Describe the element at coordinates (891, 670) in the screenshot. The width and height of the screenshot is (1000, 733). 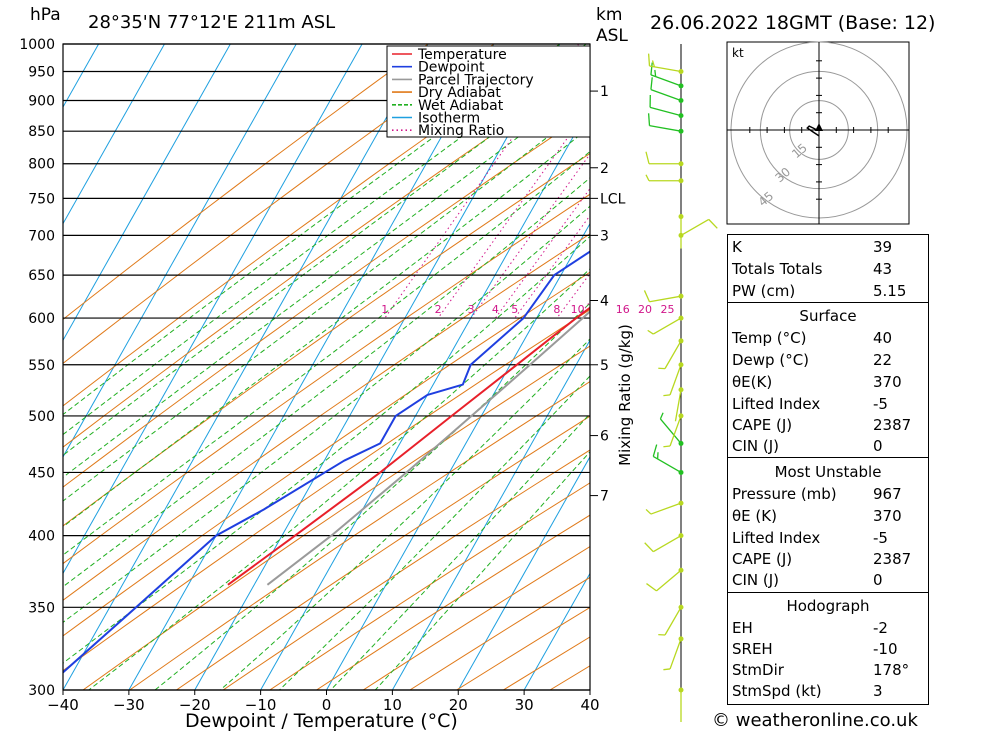
I see `hodograph-value: 178°` at that location.